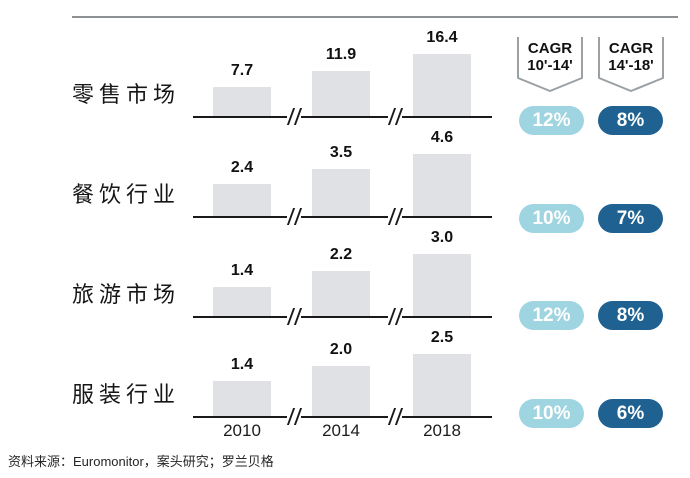 The width and height of the screenshot is (690, 478). I want to click on bar-value-label: 2.5, so click(442, 337).